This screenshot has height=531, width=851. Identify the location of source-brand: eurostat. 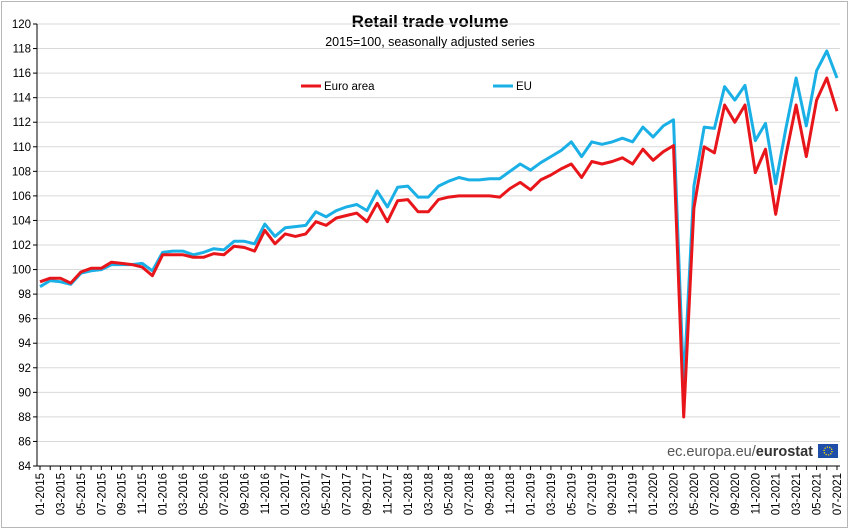
(784, 452).